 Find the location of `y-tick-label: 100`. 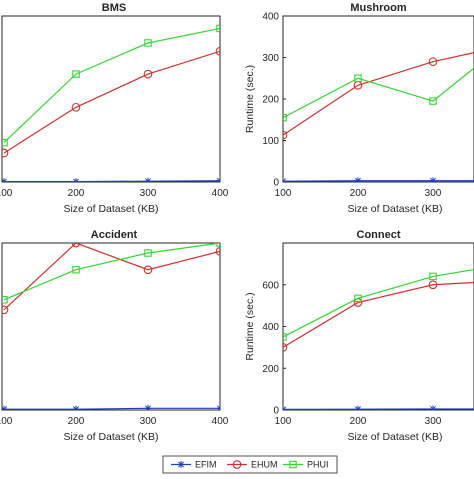

y-tick-label: 100 is located at coordinates (270, 141).